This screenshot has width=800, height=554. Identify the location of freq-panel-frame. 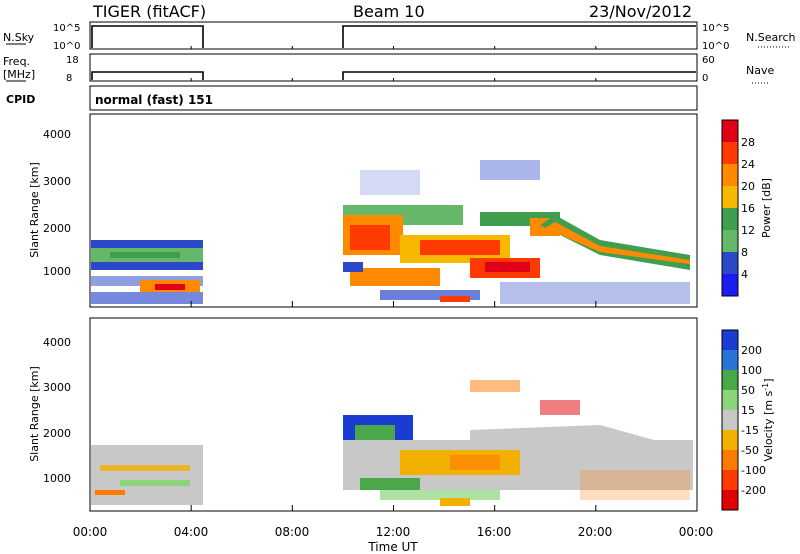
(393, 67).